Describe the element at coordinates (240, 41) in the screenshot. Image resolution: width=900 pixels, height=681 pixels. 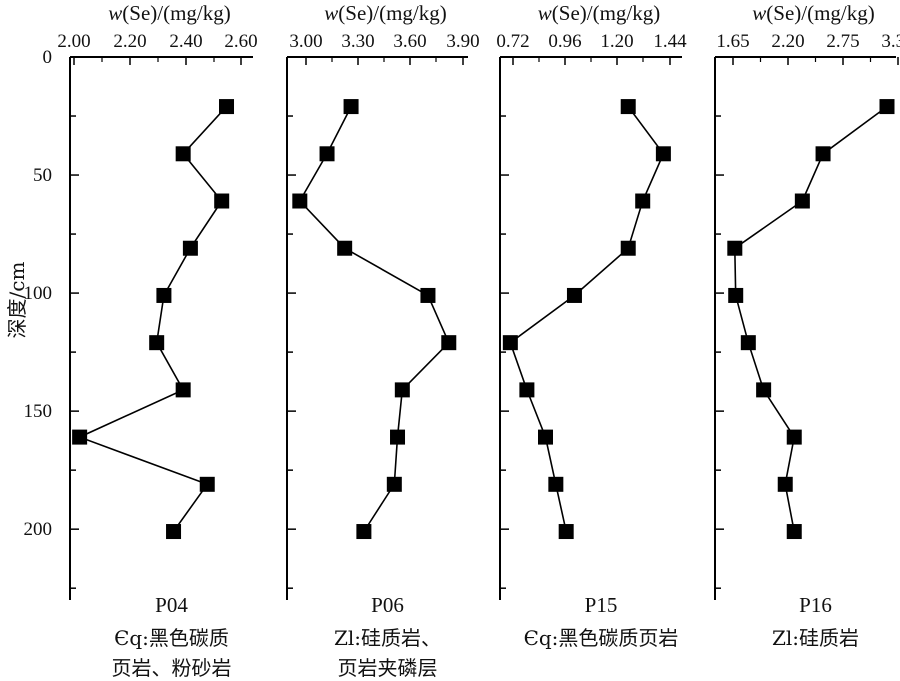
I see `x-tick-label: 2.60` at that location.